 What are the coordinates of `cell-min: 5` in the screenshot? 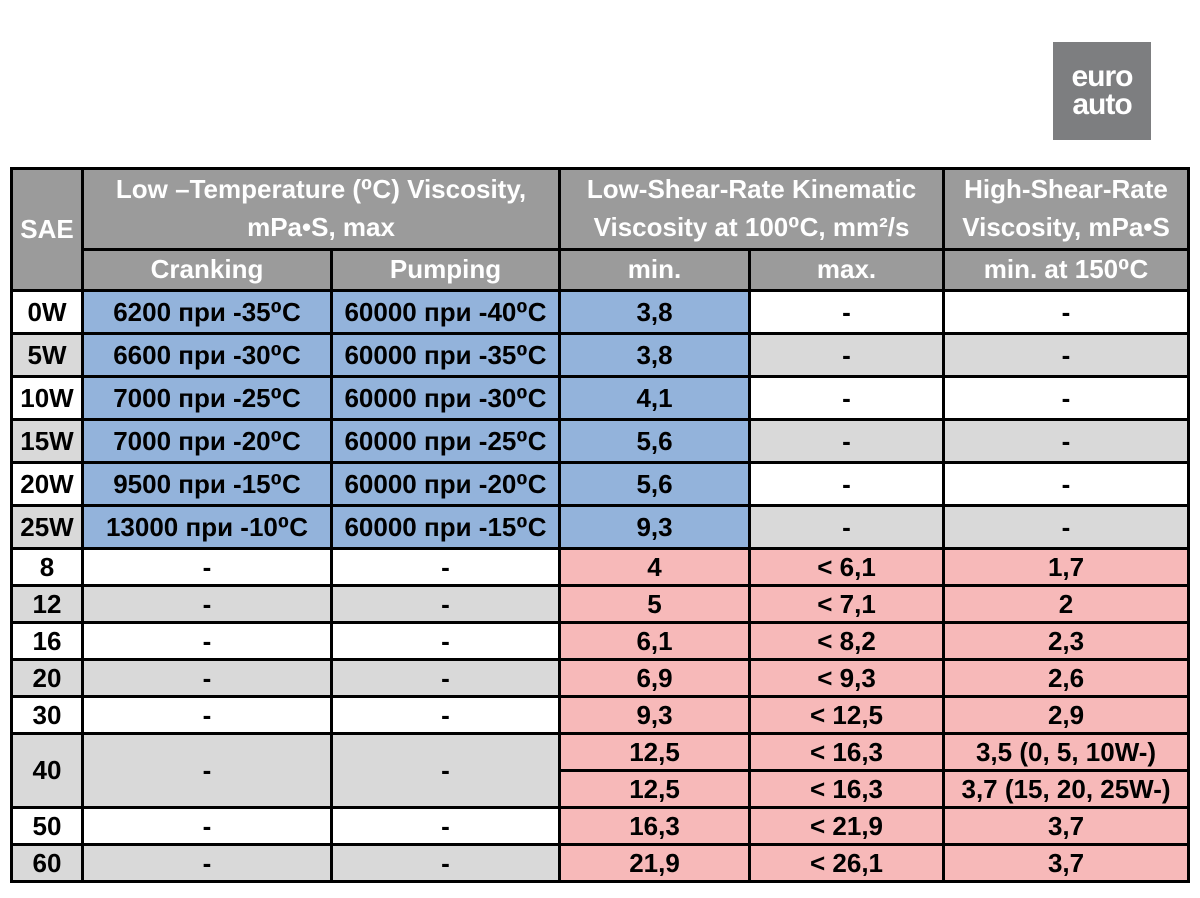 It's located at (655, 604).